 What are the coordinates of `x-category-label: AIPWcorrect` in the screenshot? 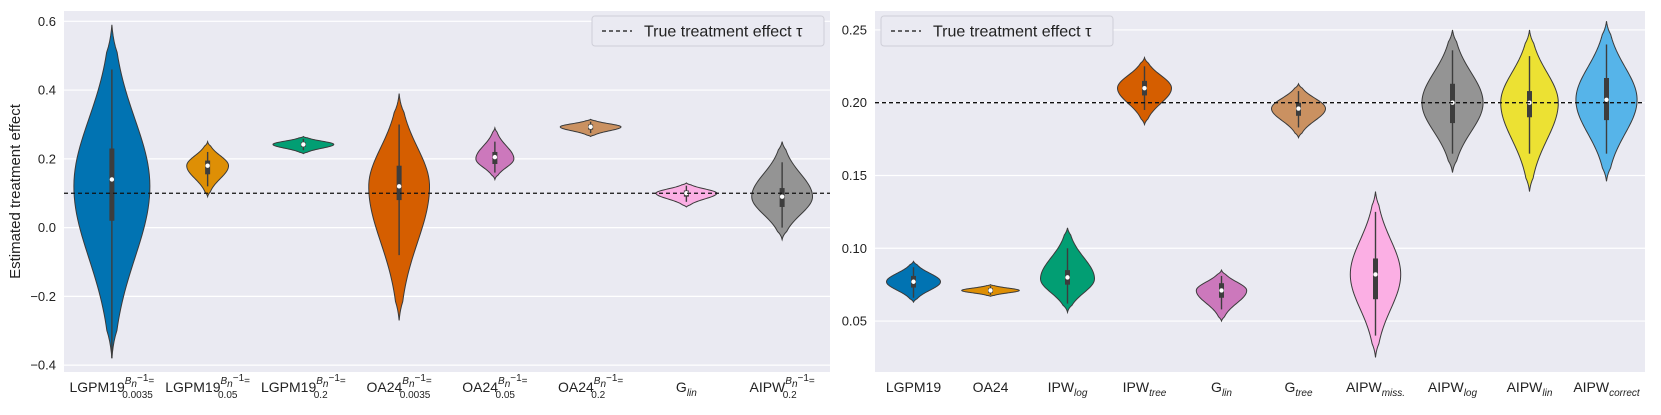 It's located at (1607, 389).